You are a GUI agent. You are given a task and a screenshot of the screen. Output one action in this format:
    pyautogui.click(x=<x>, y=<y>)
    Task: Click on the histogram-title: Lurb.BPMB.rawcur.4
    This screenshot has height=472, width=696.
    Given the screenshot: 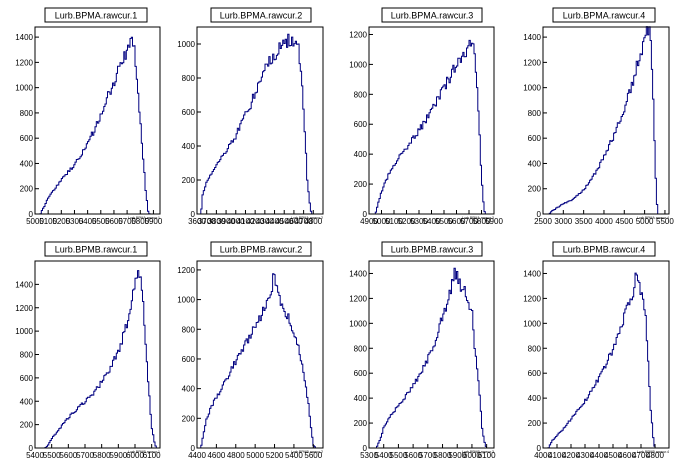 What is the action you would take?
    pyautogui.click(x=604, y=250)
    